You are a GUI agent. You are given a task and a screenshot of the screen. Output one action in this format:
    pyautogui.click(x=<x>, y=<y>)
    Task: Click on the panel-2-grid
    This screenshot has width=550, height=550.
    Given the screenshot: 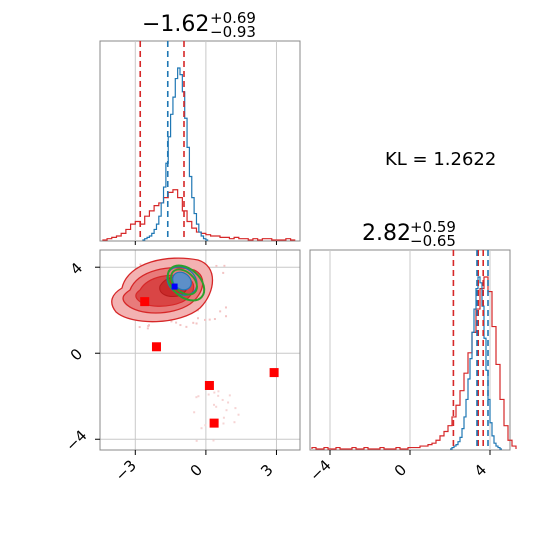 What is the action you would take?
    pyautogui.click(x=410, y=350)
    